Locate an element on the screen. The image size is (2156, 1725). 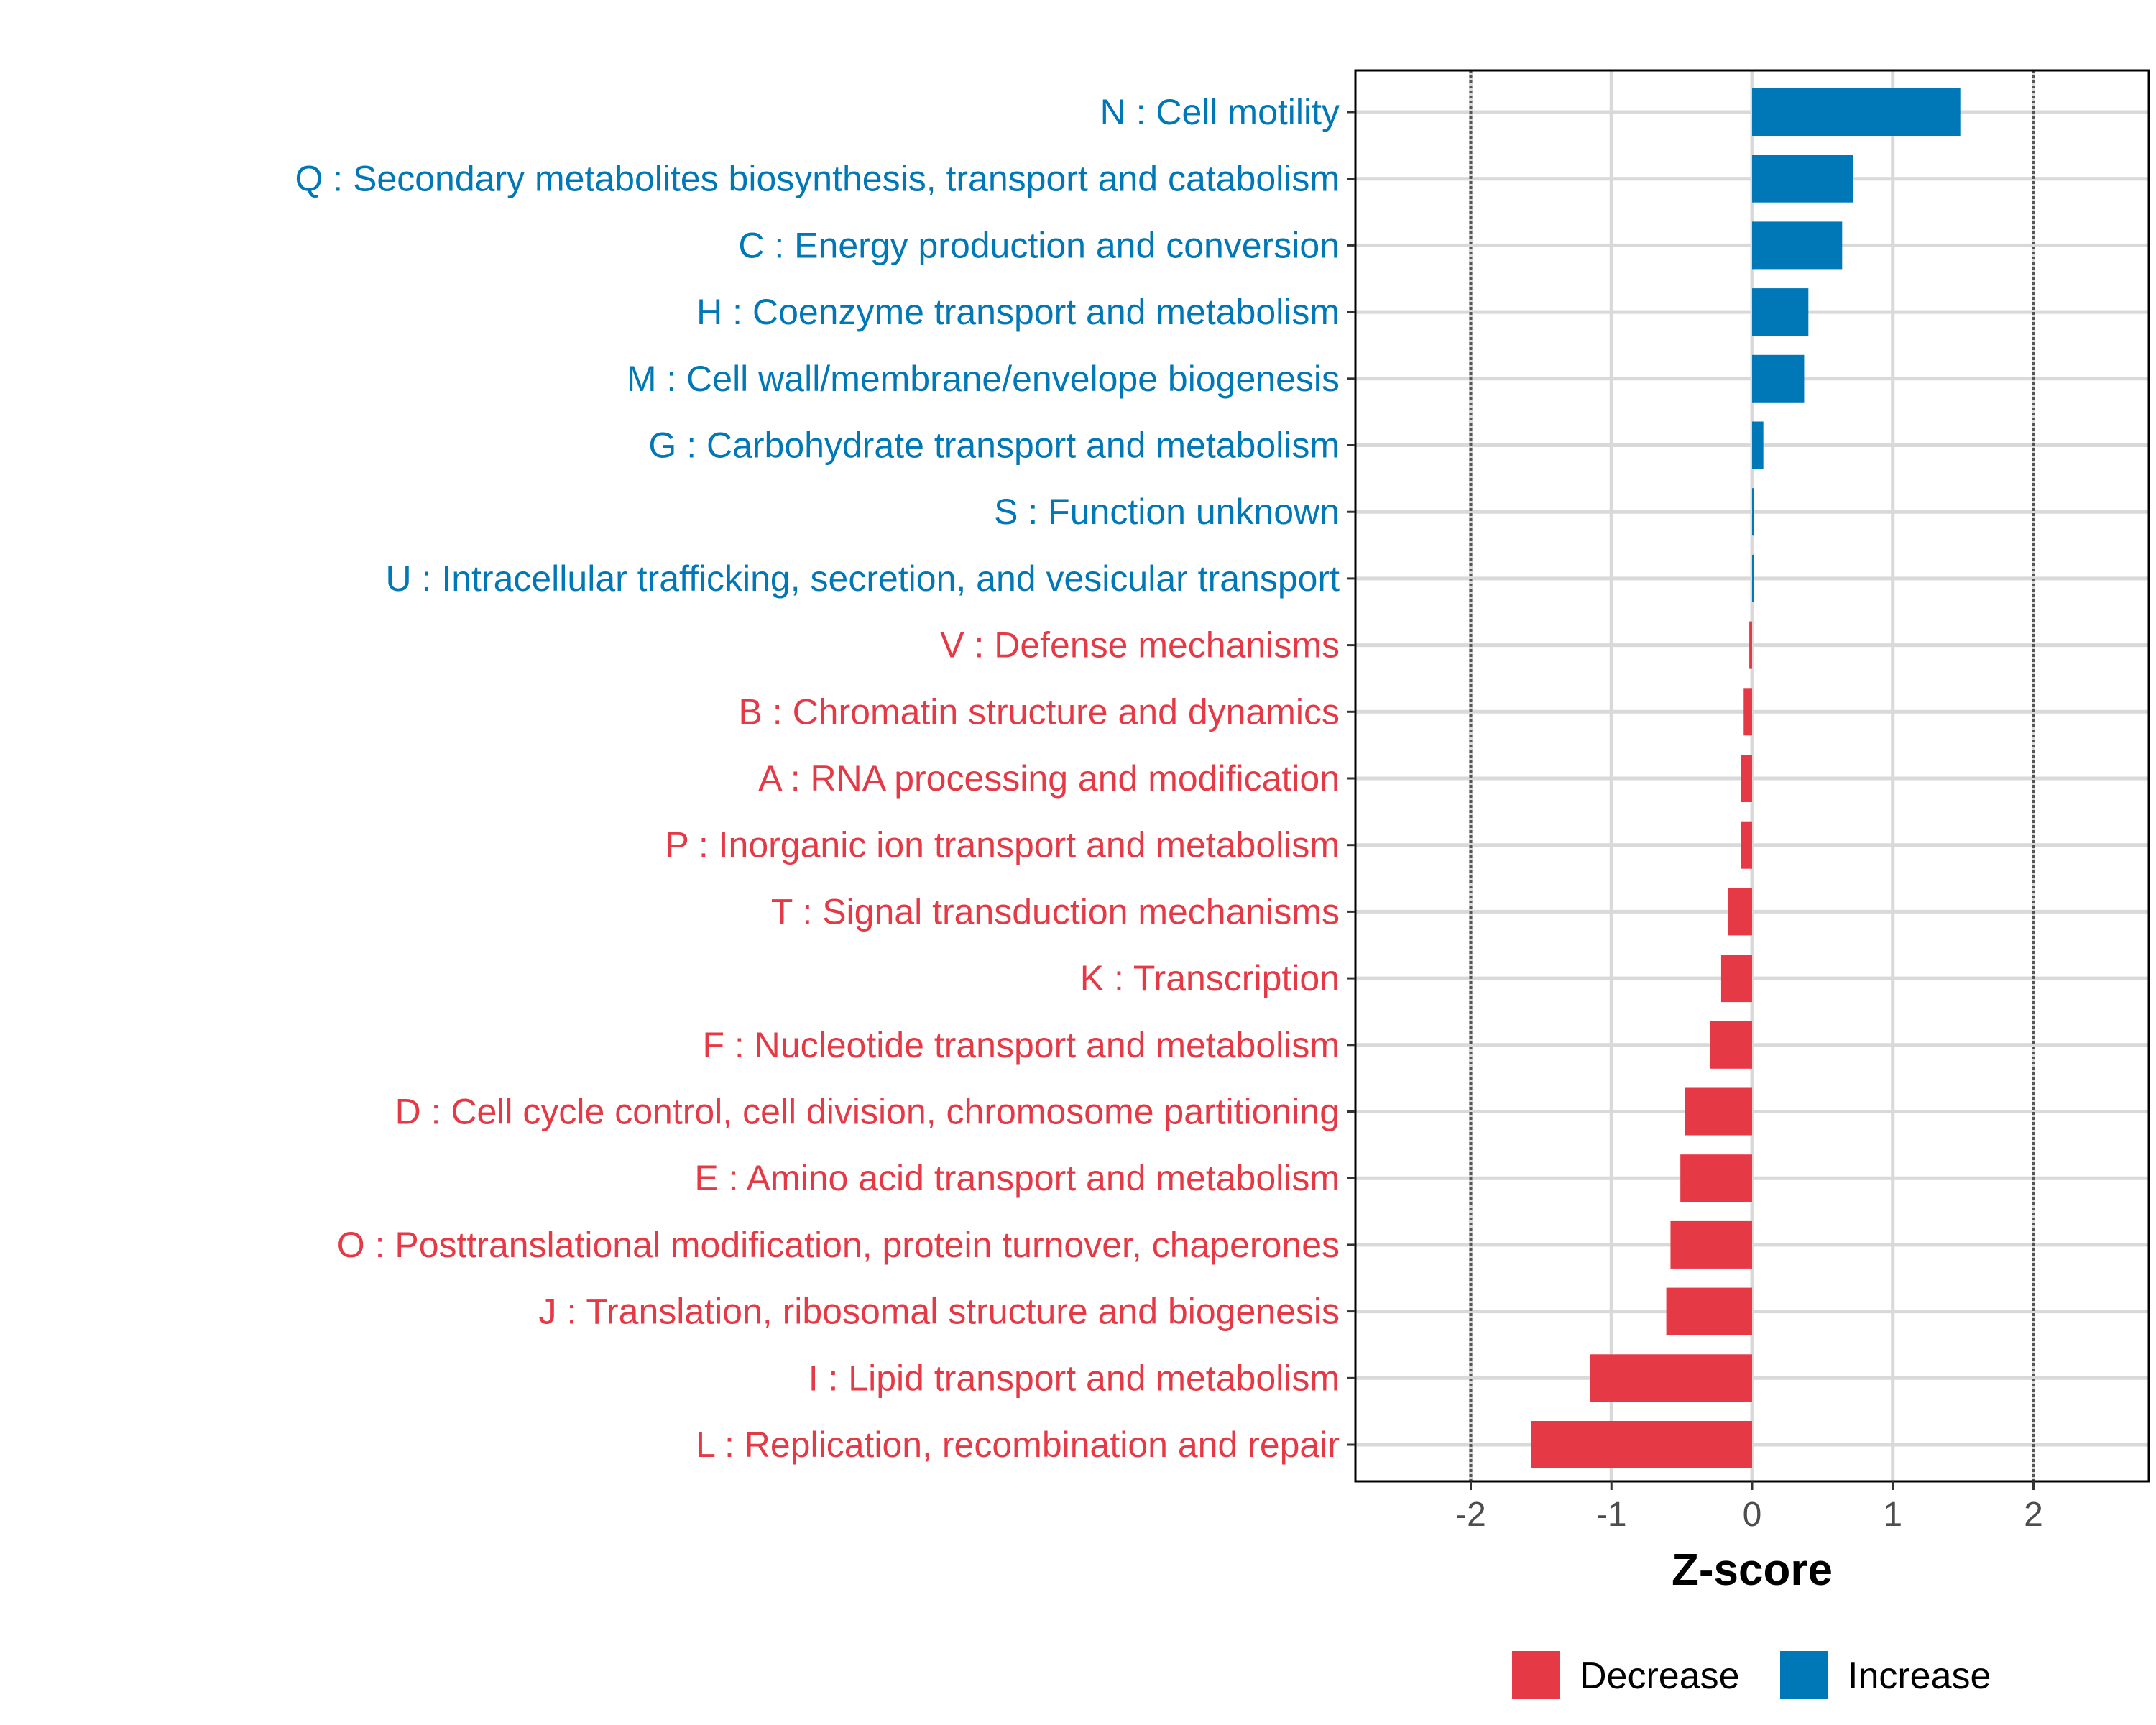
x-tick-label: 1 is located at coordinates (1892, 1515).